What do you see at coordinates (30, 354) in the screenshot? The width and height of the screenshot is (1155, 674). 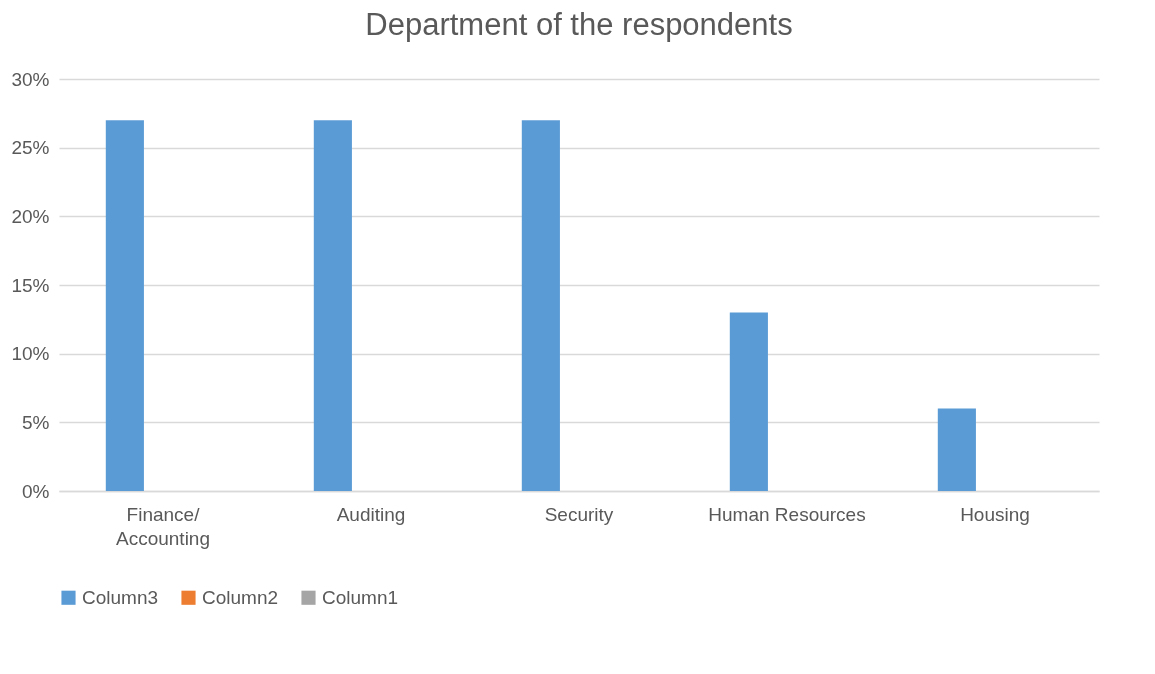 I see `y-tick-label: 10%` at bounding box center [30, 354].